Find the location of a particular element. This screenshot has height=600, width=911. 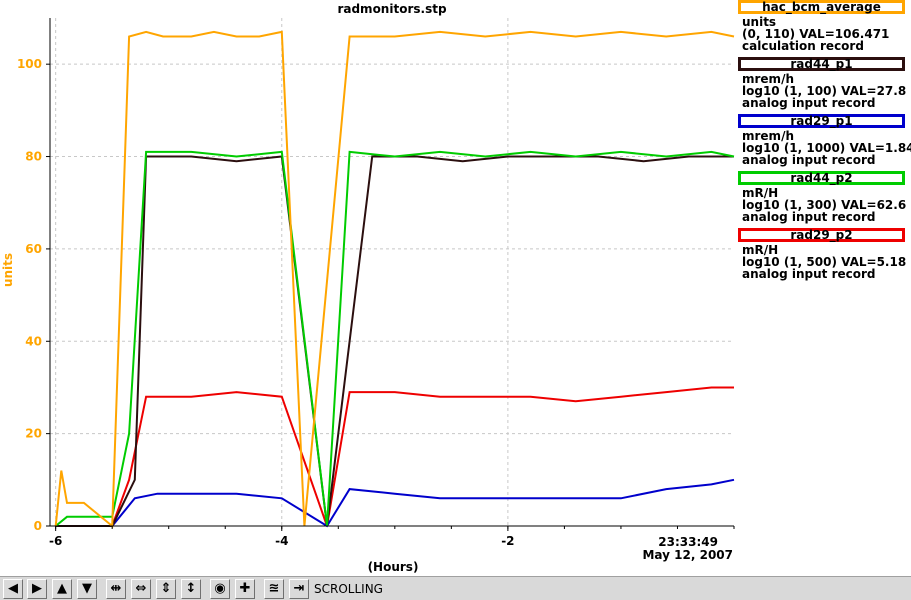

compress-horizontal-button: ⇔ is located at coordinates (141, 589).